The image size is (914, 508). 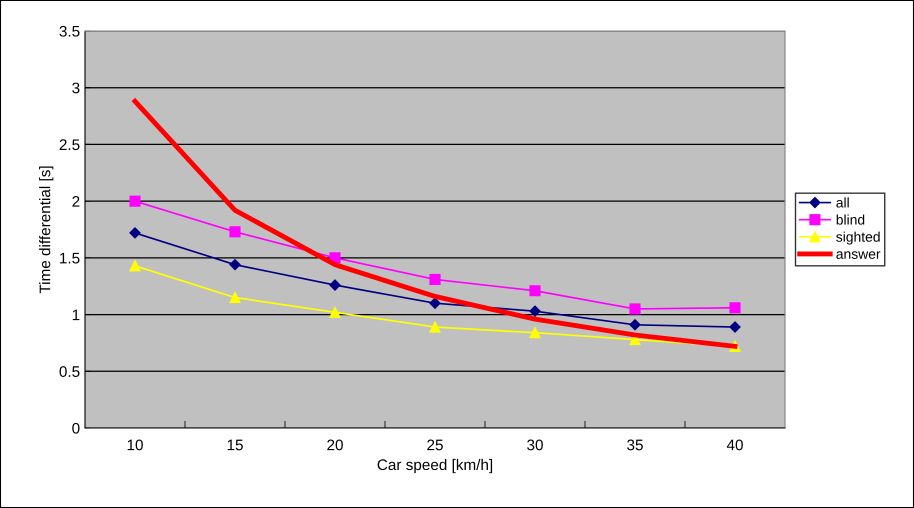 What do you see at coordinates (70, 144) in the screenshot?
I see `y-tick-label: 2.5` at bounding box center [70, 144].